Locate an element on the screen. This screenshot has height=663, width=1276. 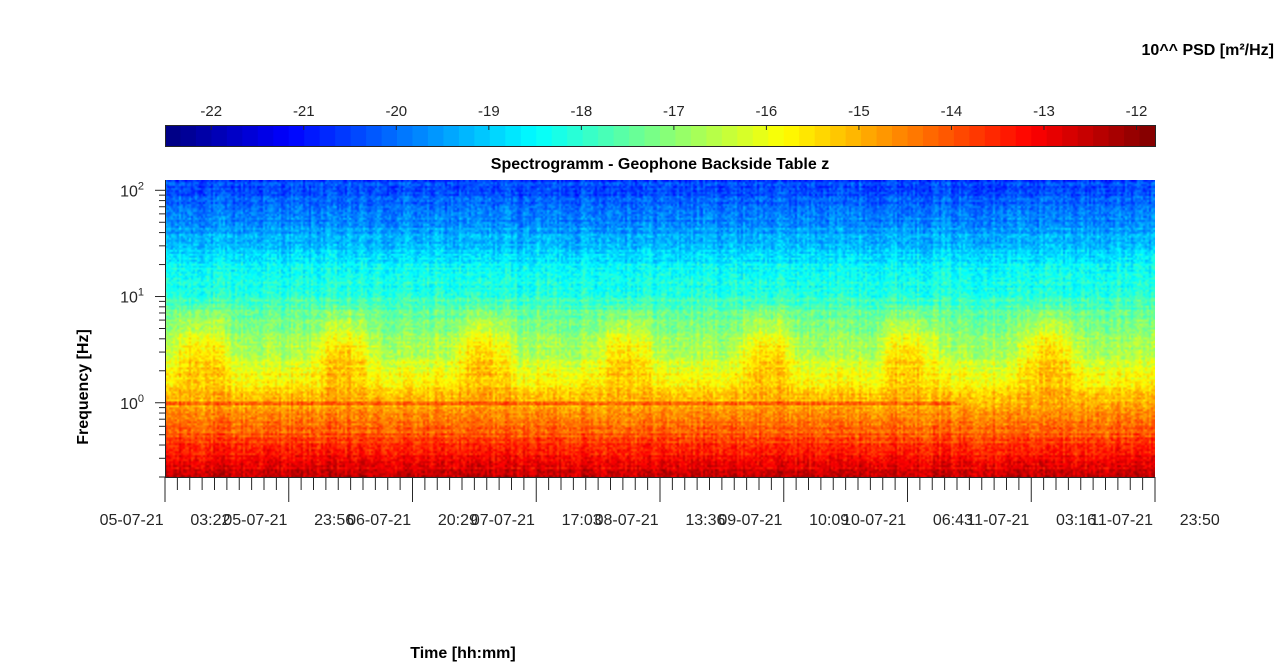
y-axis-label: Frequency [Hz] is located at coordinates (83, 387).